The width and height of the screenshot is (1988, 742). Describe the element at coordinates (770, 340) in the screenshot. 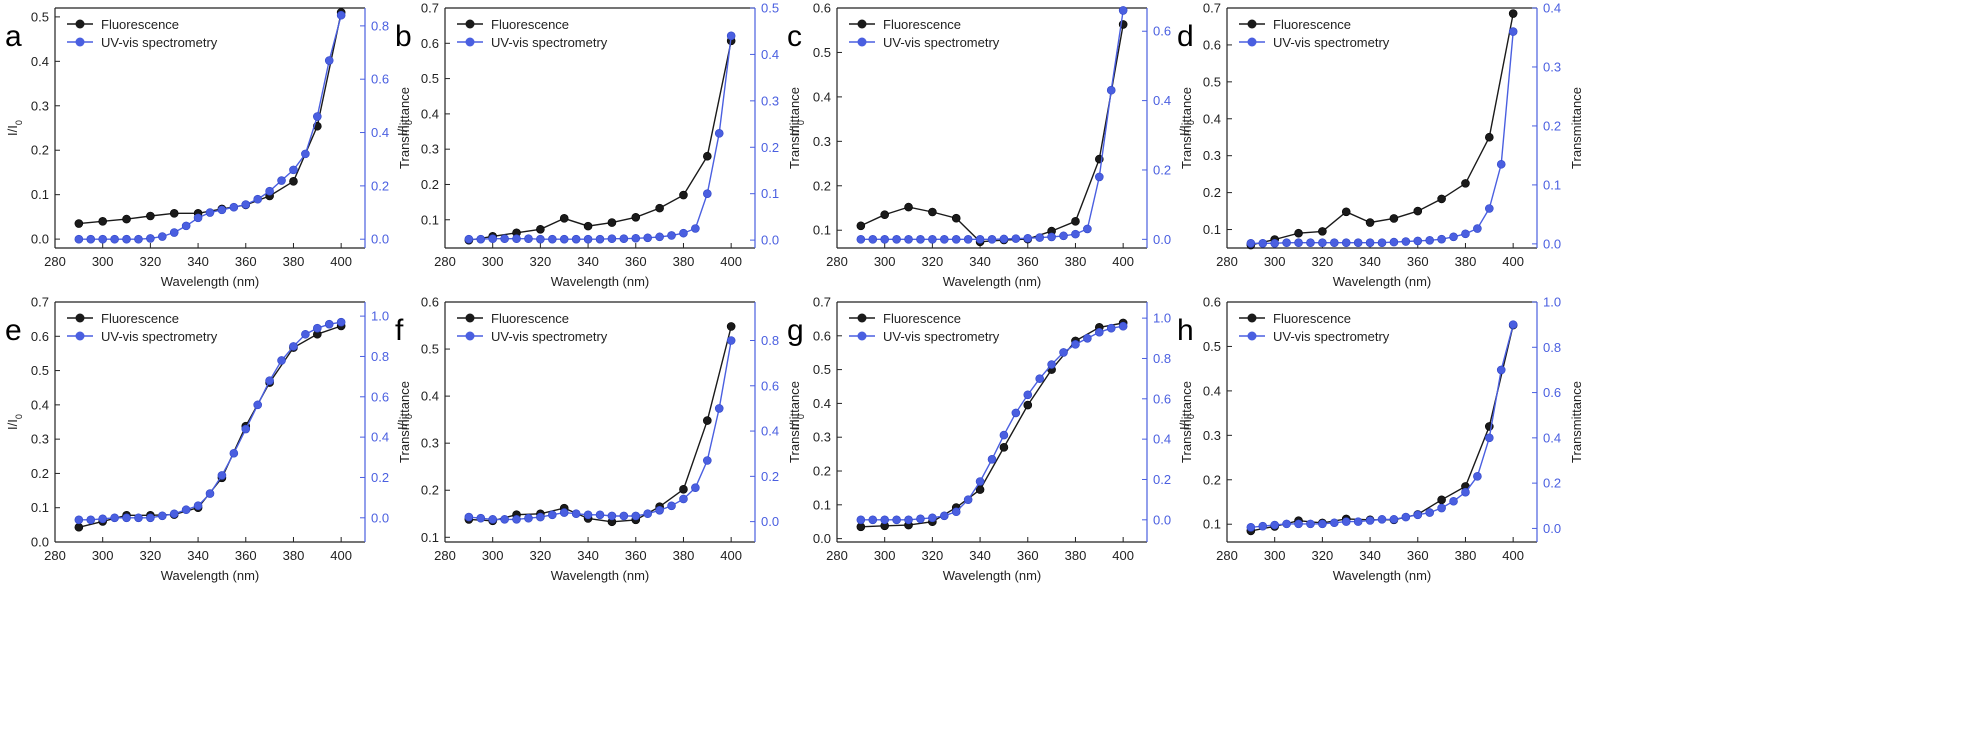

I see `y2-tick-label: 0.8` at that location.